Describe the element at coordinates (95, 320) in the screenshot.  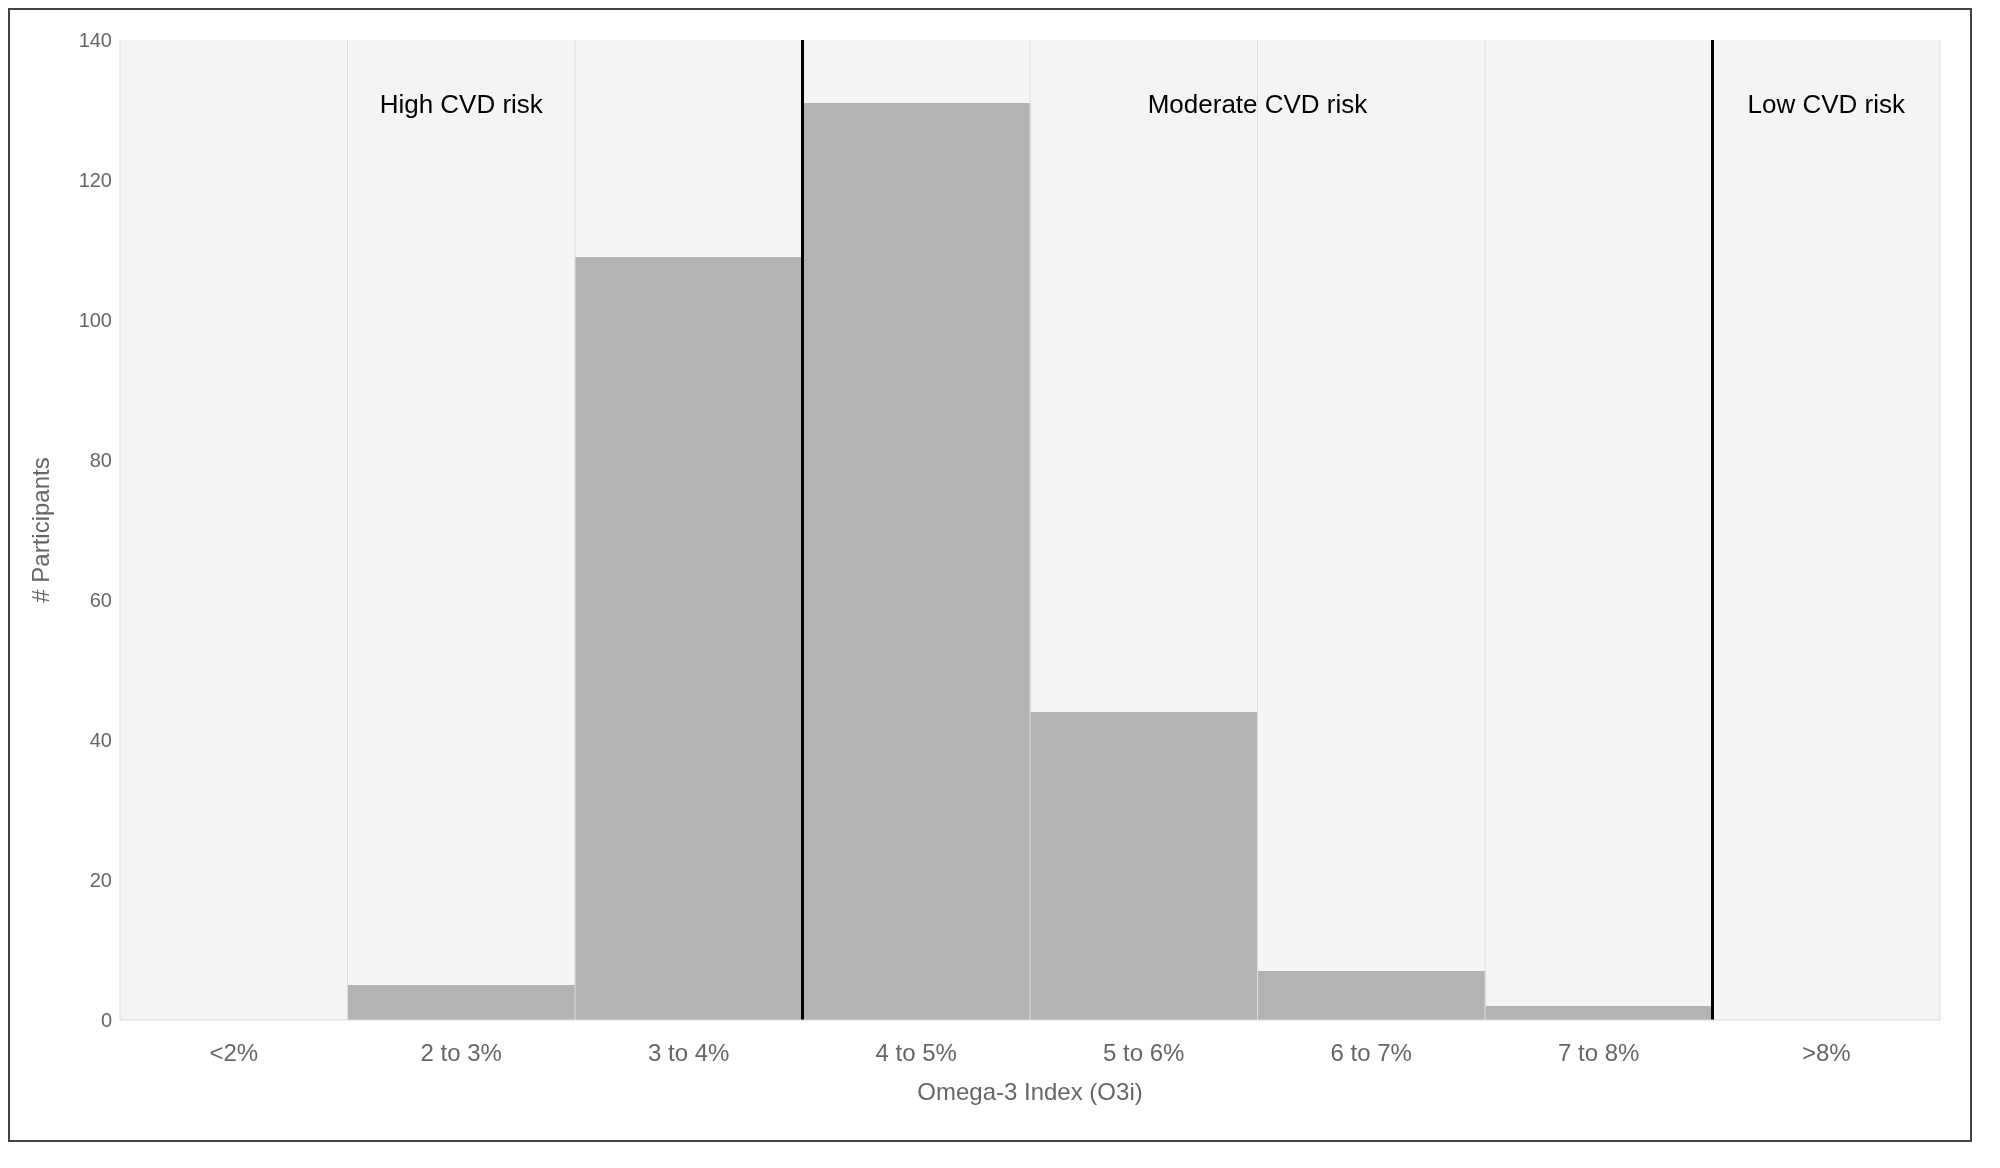
I see `y-tick-label: 100` at that location.